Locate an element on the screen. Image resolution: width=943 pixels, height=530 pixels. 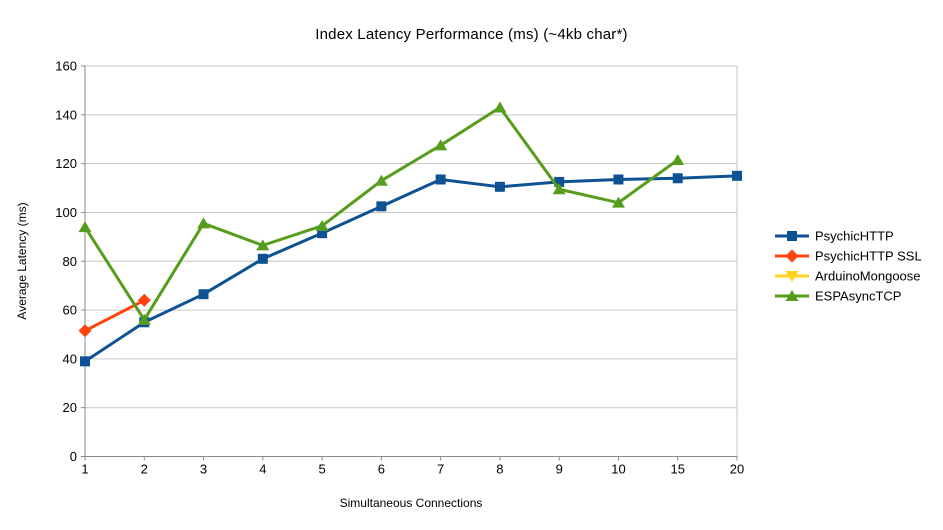
y-tick-label: 60 is located at coordinates (70, 310).